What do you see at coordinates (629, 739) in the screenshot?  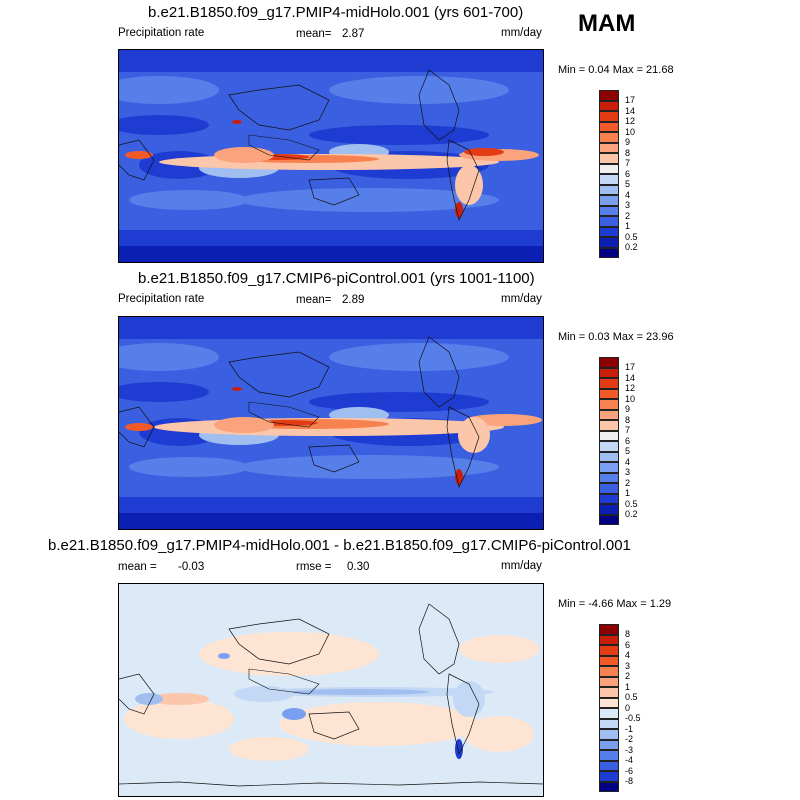 I see `colorbar-tick-label: -2` at bounding box center [629, 739].